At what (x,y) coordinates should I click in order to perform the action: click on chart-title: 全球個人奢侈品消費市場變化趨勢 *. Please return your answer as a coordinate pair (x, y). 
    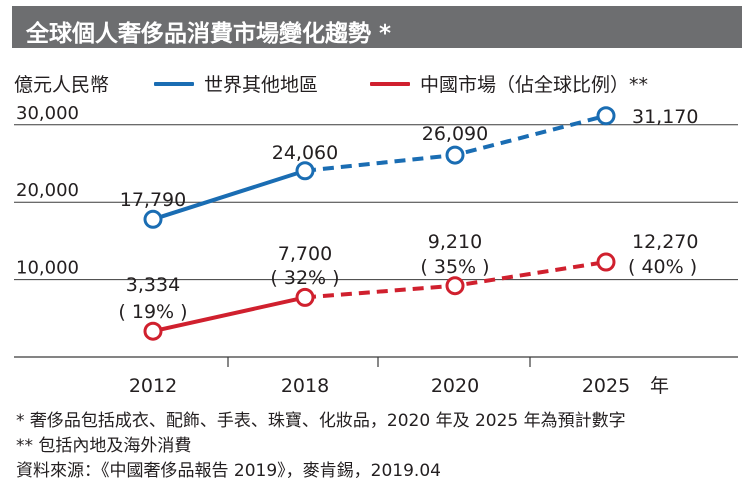
    Looking at the image, I should click on (209, 34).